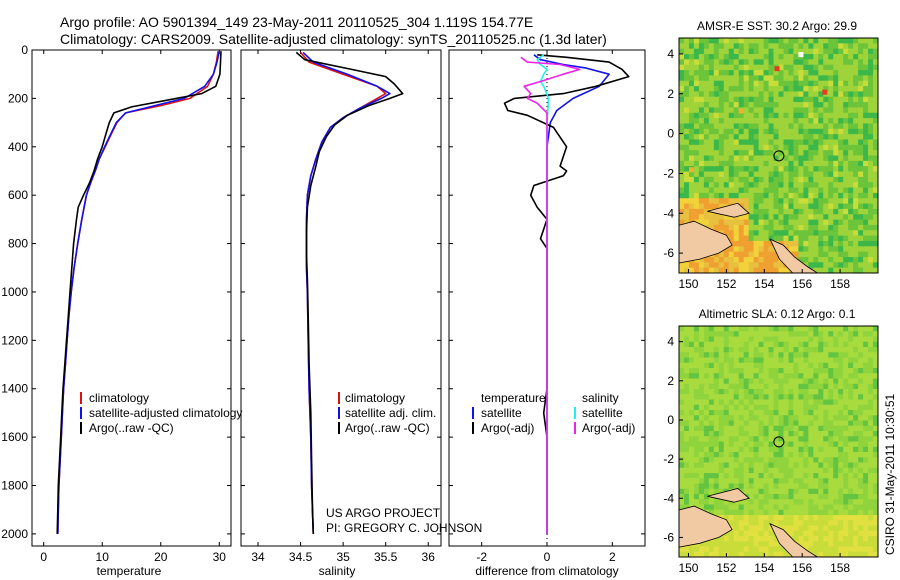 The image size is (900, 580). What do you see at coordinates (670, 54) in the screenshot?
I see `sst-map-ytick-label: 4` at bounding box center [670, 54].